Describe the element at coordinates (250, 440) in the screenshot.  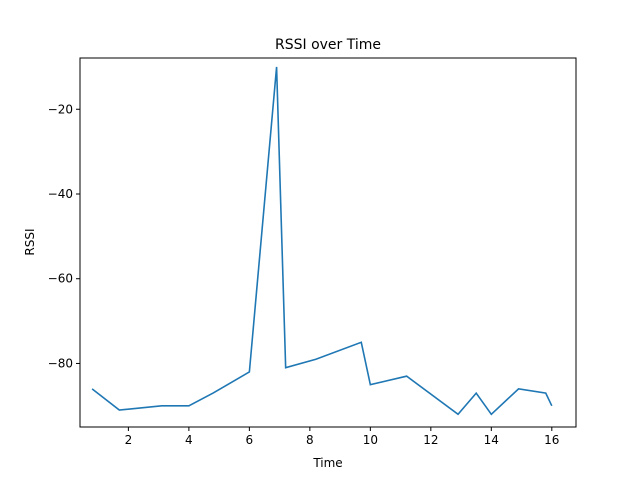
I see `x-tick-label: 6` at that location.